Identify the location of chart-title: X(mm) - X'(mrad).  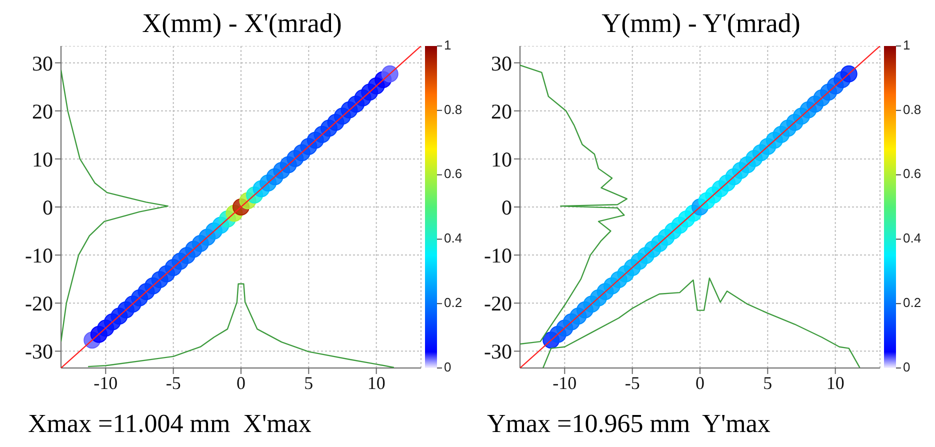
(242, 23).